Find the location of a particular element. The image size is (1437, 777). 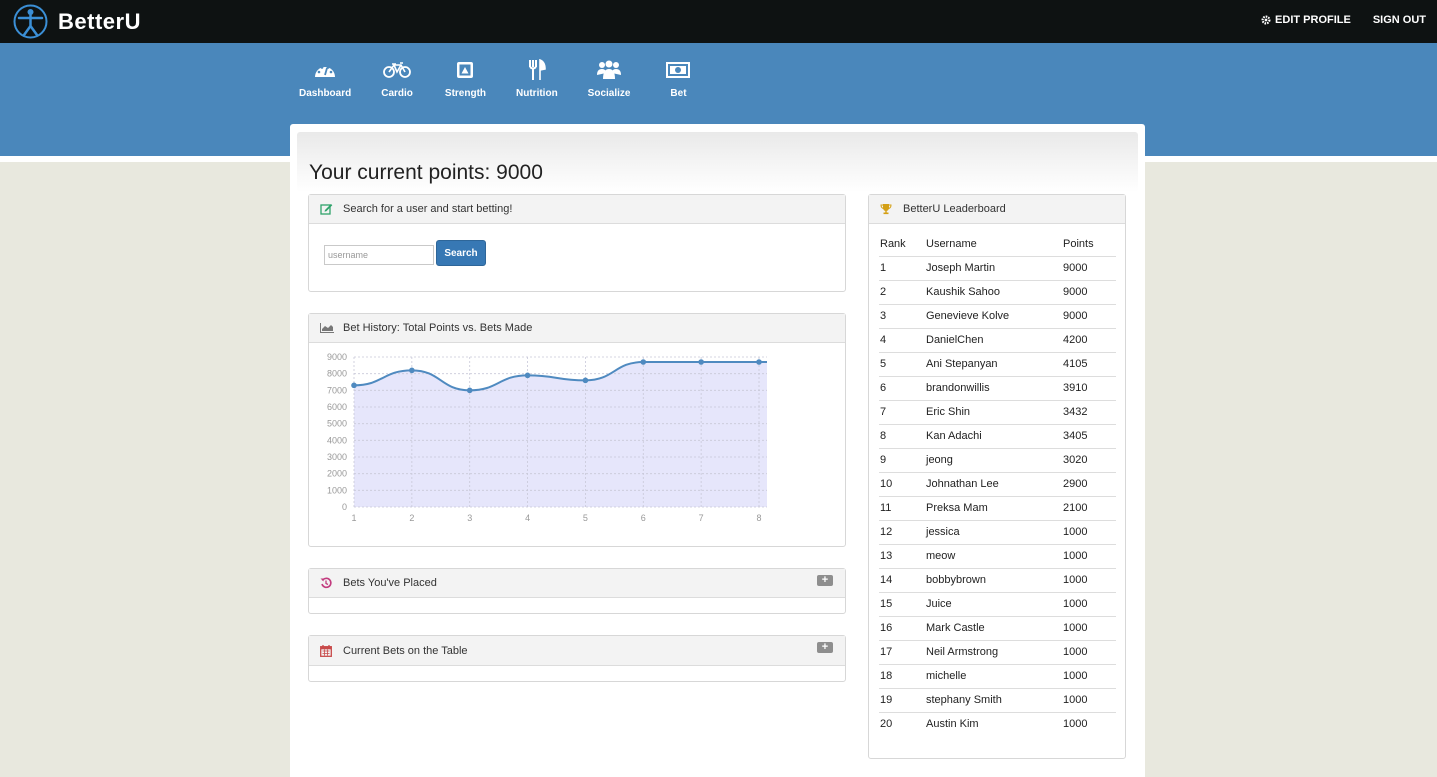

dashboard-icon is located at coordinates (325, 70).